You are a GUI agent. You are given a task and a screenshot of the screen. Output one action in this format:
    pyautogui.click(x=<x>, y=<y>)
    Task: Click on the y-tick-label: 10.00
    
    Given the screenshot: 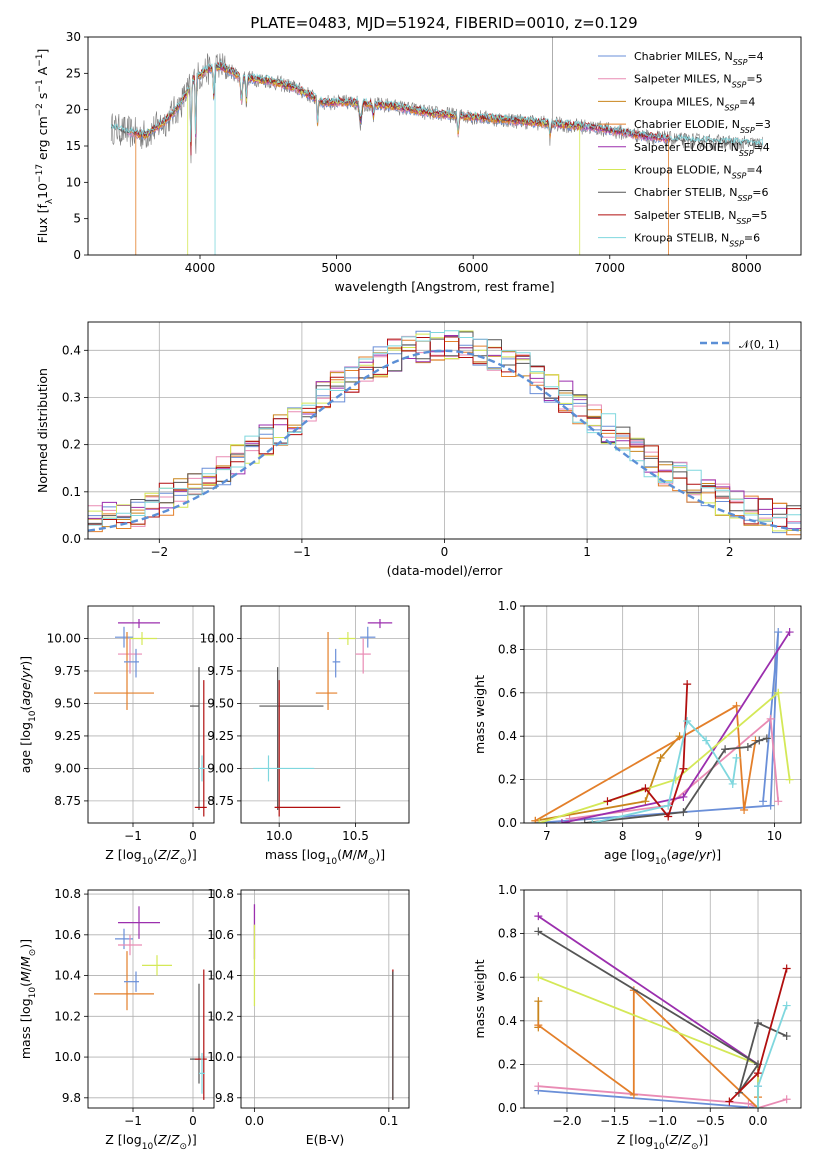 What is the action you would take?
    pyautogui.click(x=217, y=638)
    